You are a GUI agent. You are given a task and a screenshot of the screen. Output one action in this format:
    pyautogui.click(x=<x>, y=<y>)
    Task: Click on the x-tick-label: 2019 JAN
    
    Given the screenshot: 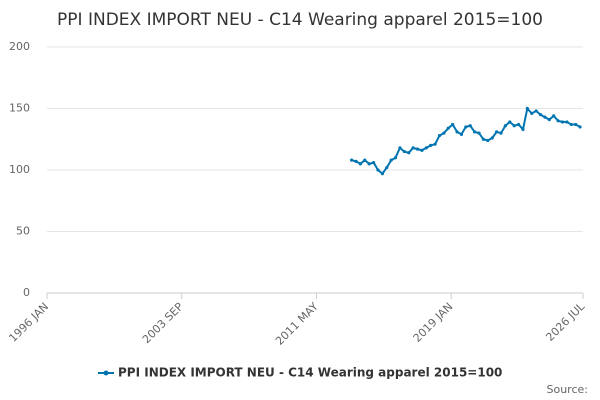 What is the action you would take?
    pyautogui.click(x=433, y=322)
    